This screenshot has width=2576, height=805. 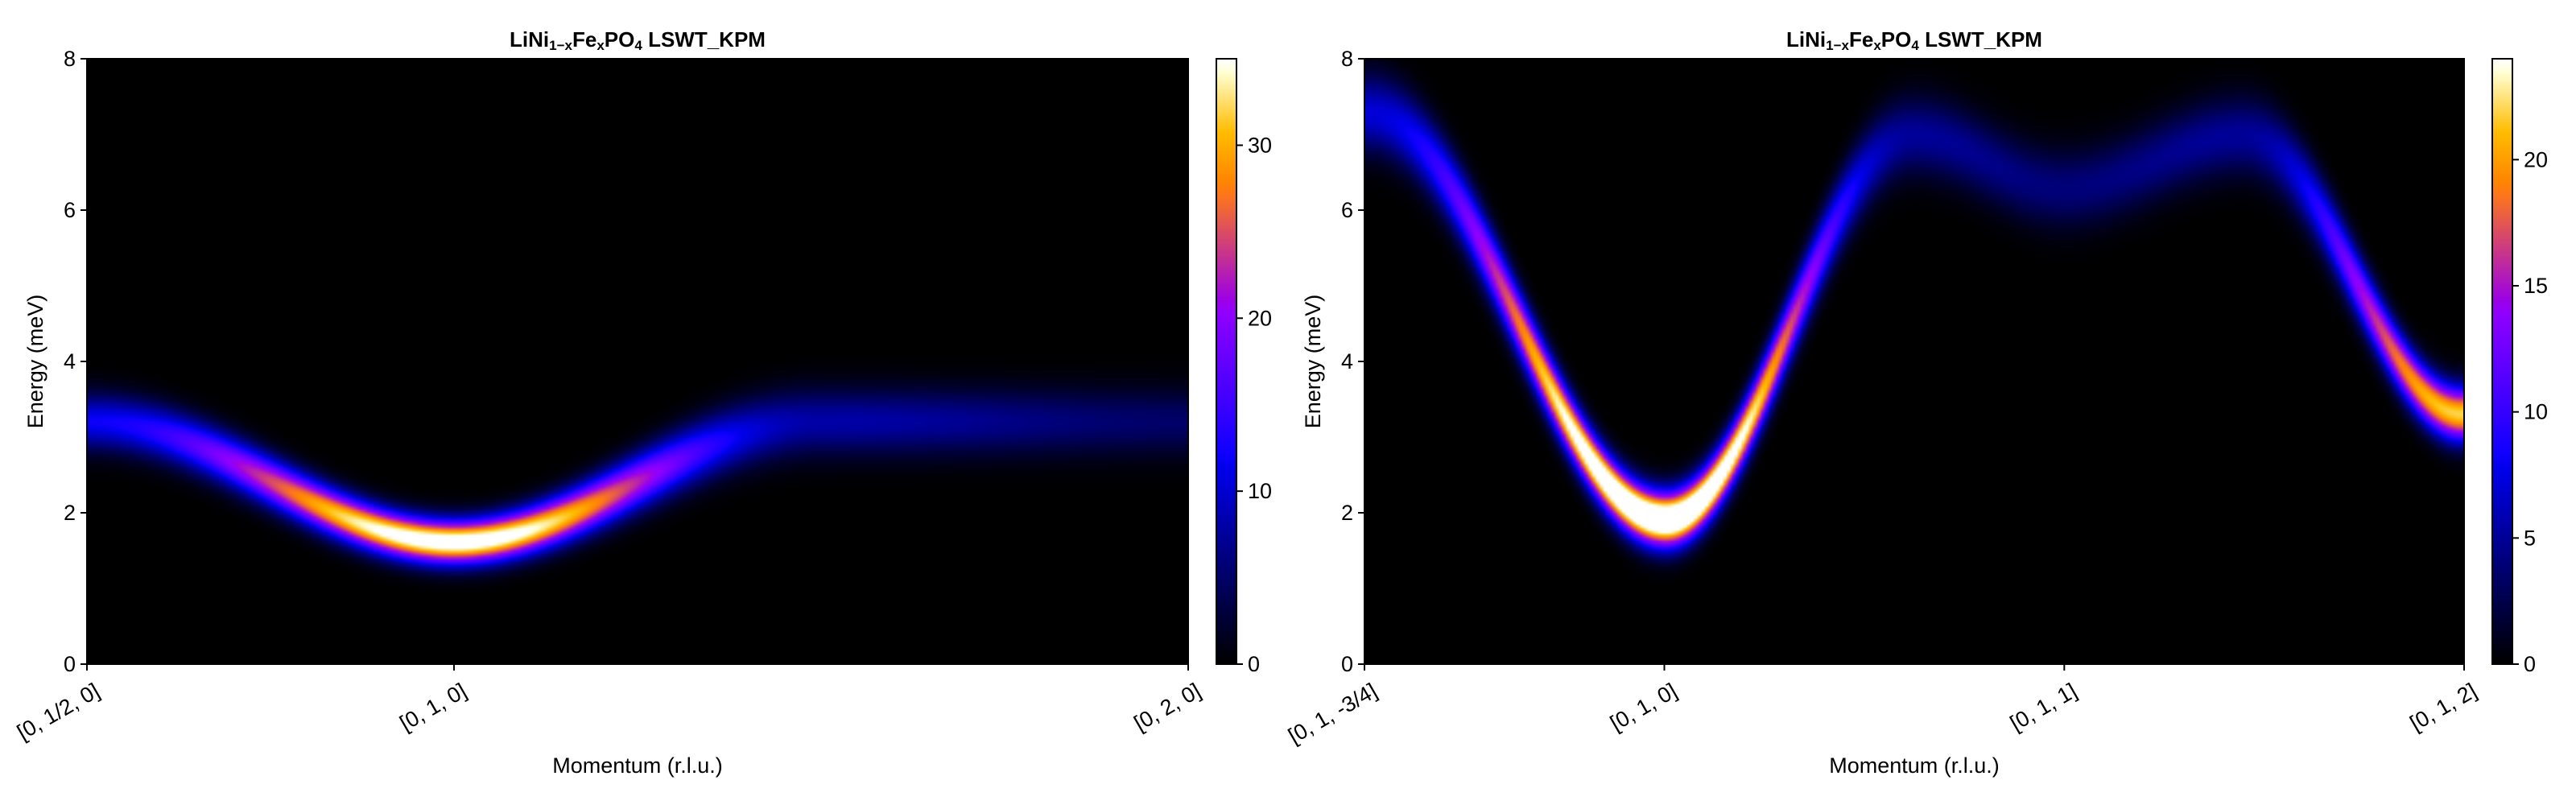 What do you see at coordinates (2043, 707) in the screenshot?
I see `x-tick-label: [0, 1, 1]` at bounding box center [2043, 707].